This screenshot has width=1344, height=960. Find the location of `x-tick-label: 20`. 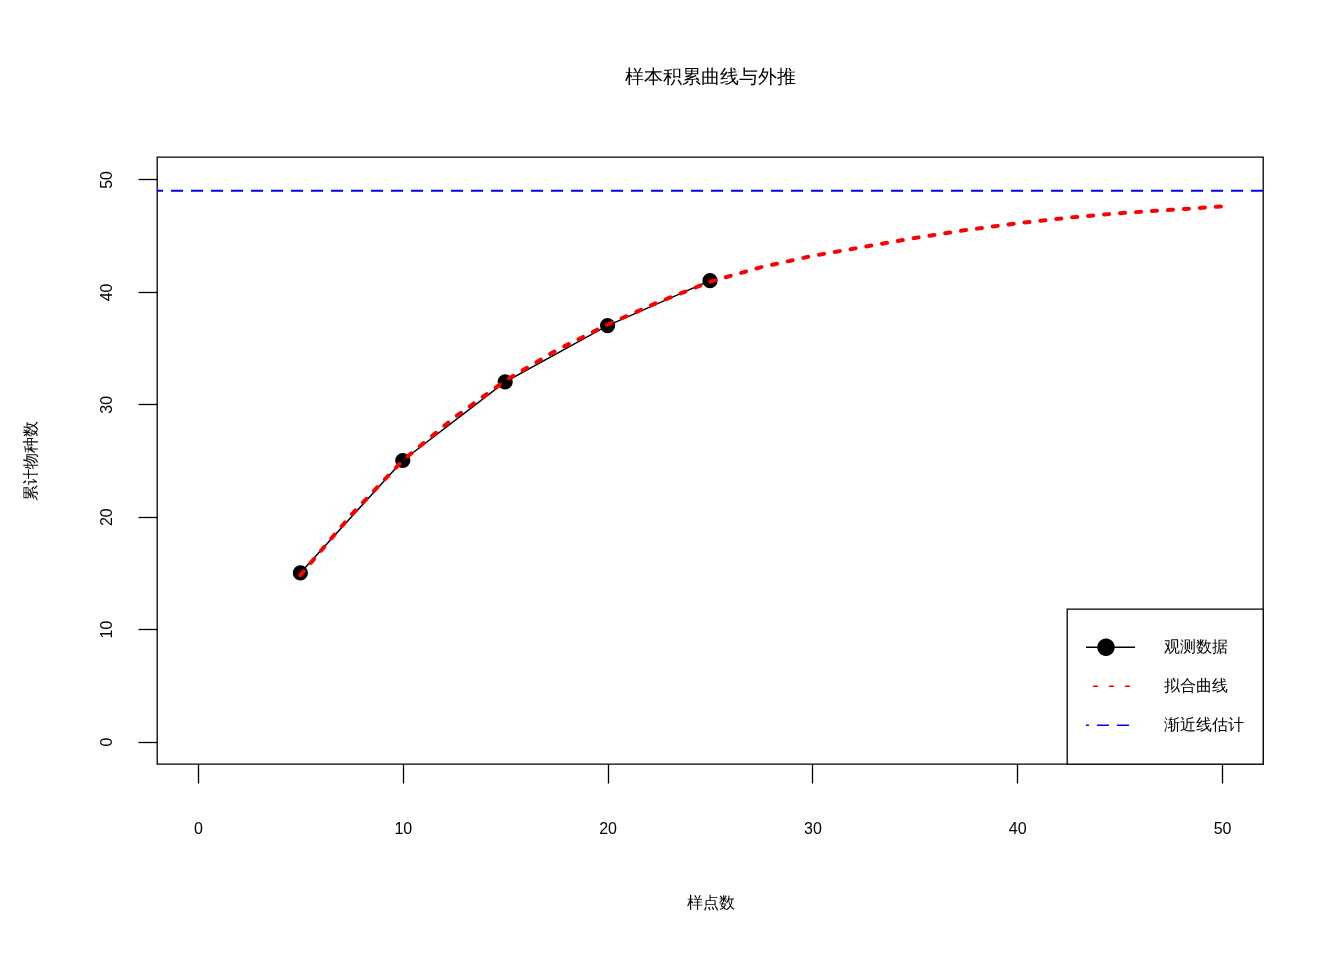

x-tick-label: 20 is located at coordinates (608, 828).